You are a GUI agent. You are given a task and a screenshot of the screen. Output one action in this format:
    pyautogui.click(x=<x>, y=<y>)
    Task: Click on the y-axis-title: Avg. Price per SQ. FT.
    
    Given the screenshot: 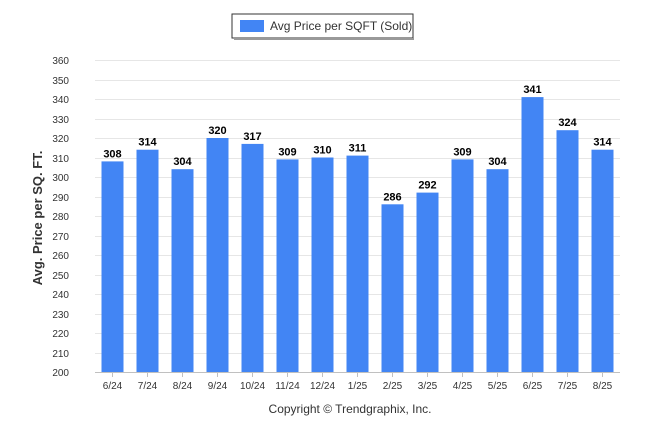 What is the action you would take?
    pyautogui.click(x=37, y=218)
    